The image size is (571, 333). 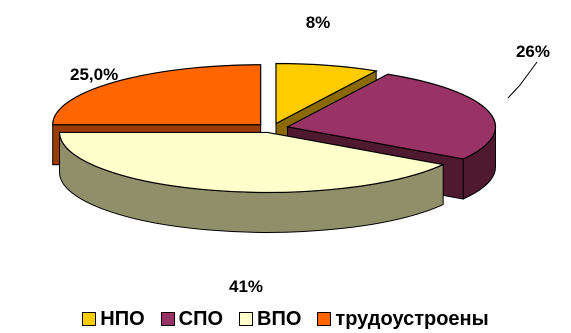 I want to click on data-label-2: 41%, so click(x=246, y=286).